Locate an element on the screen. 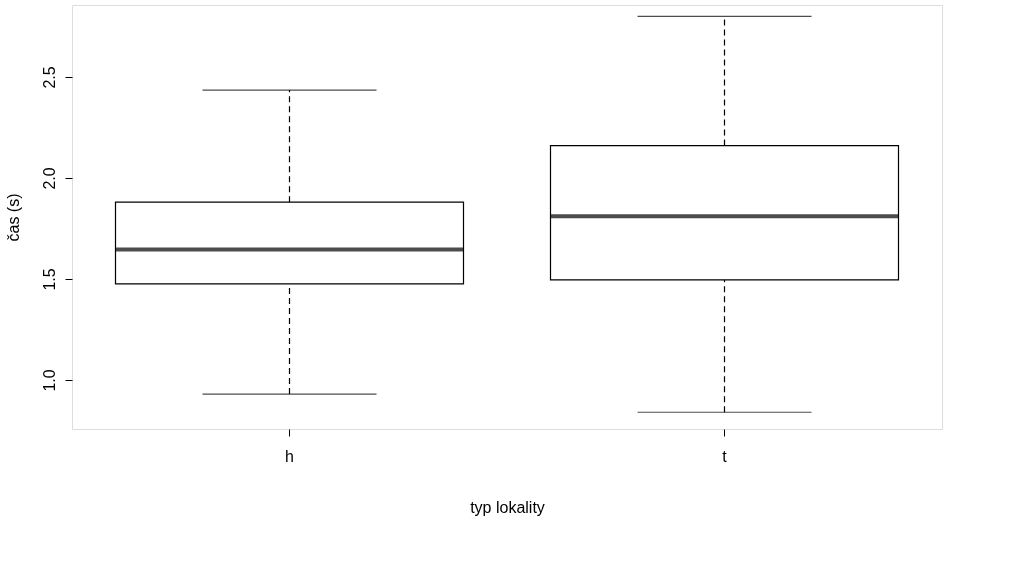 This screenshot has width=1020, height=570. x-axis-title: typ lokality is located at coordinates (507, 507).